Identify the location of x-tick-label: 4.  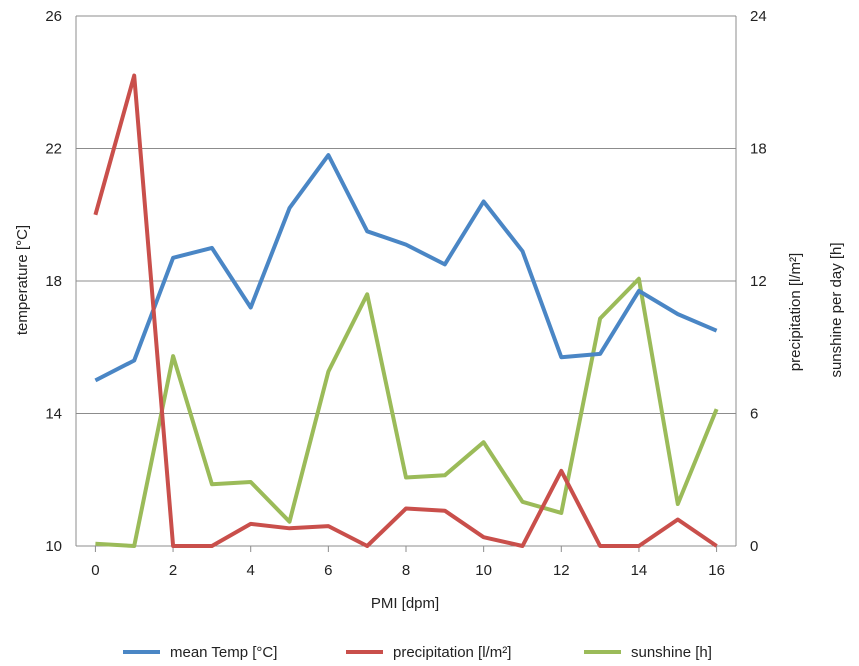
(251, 570).